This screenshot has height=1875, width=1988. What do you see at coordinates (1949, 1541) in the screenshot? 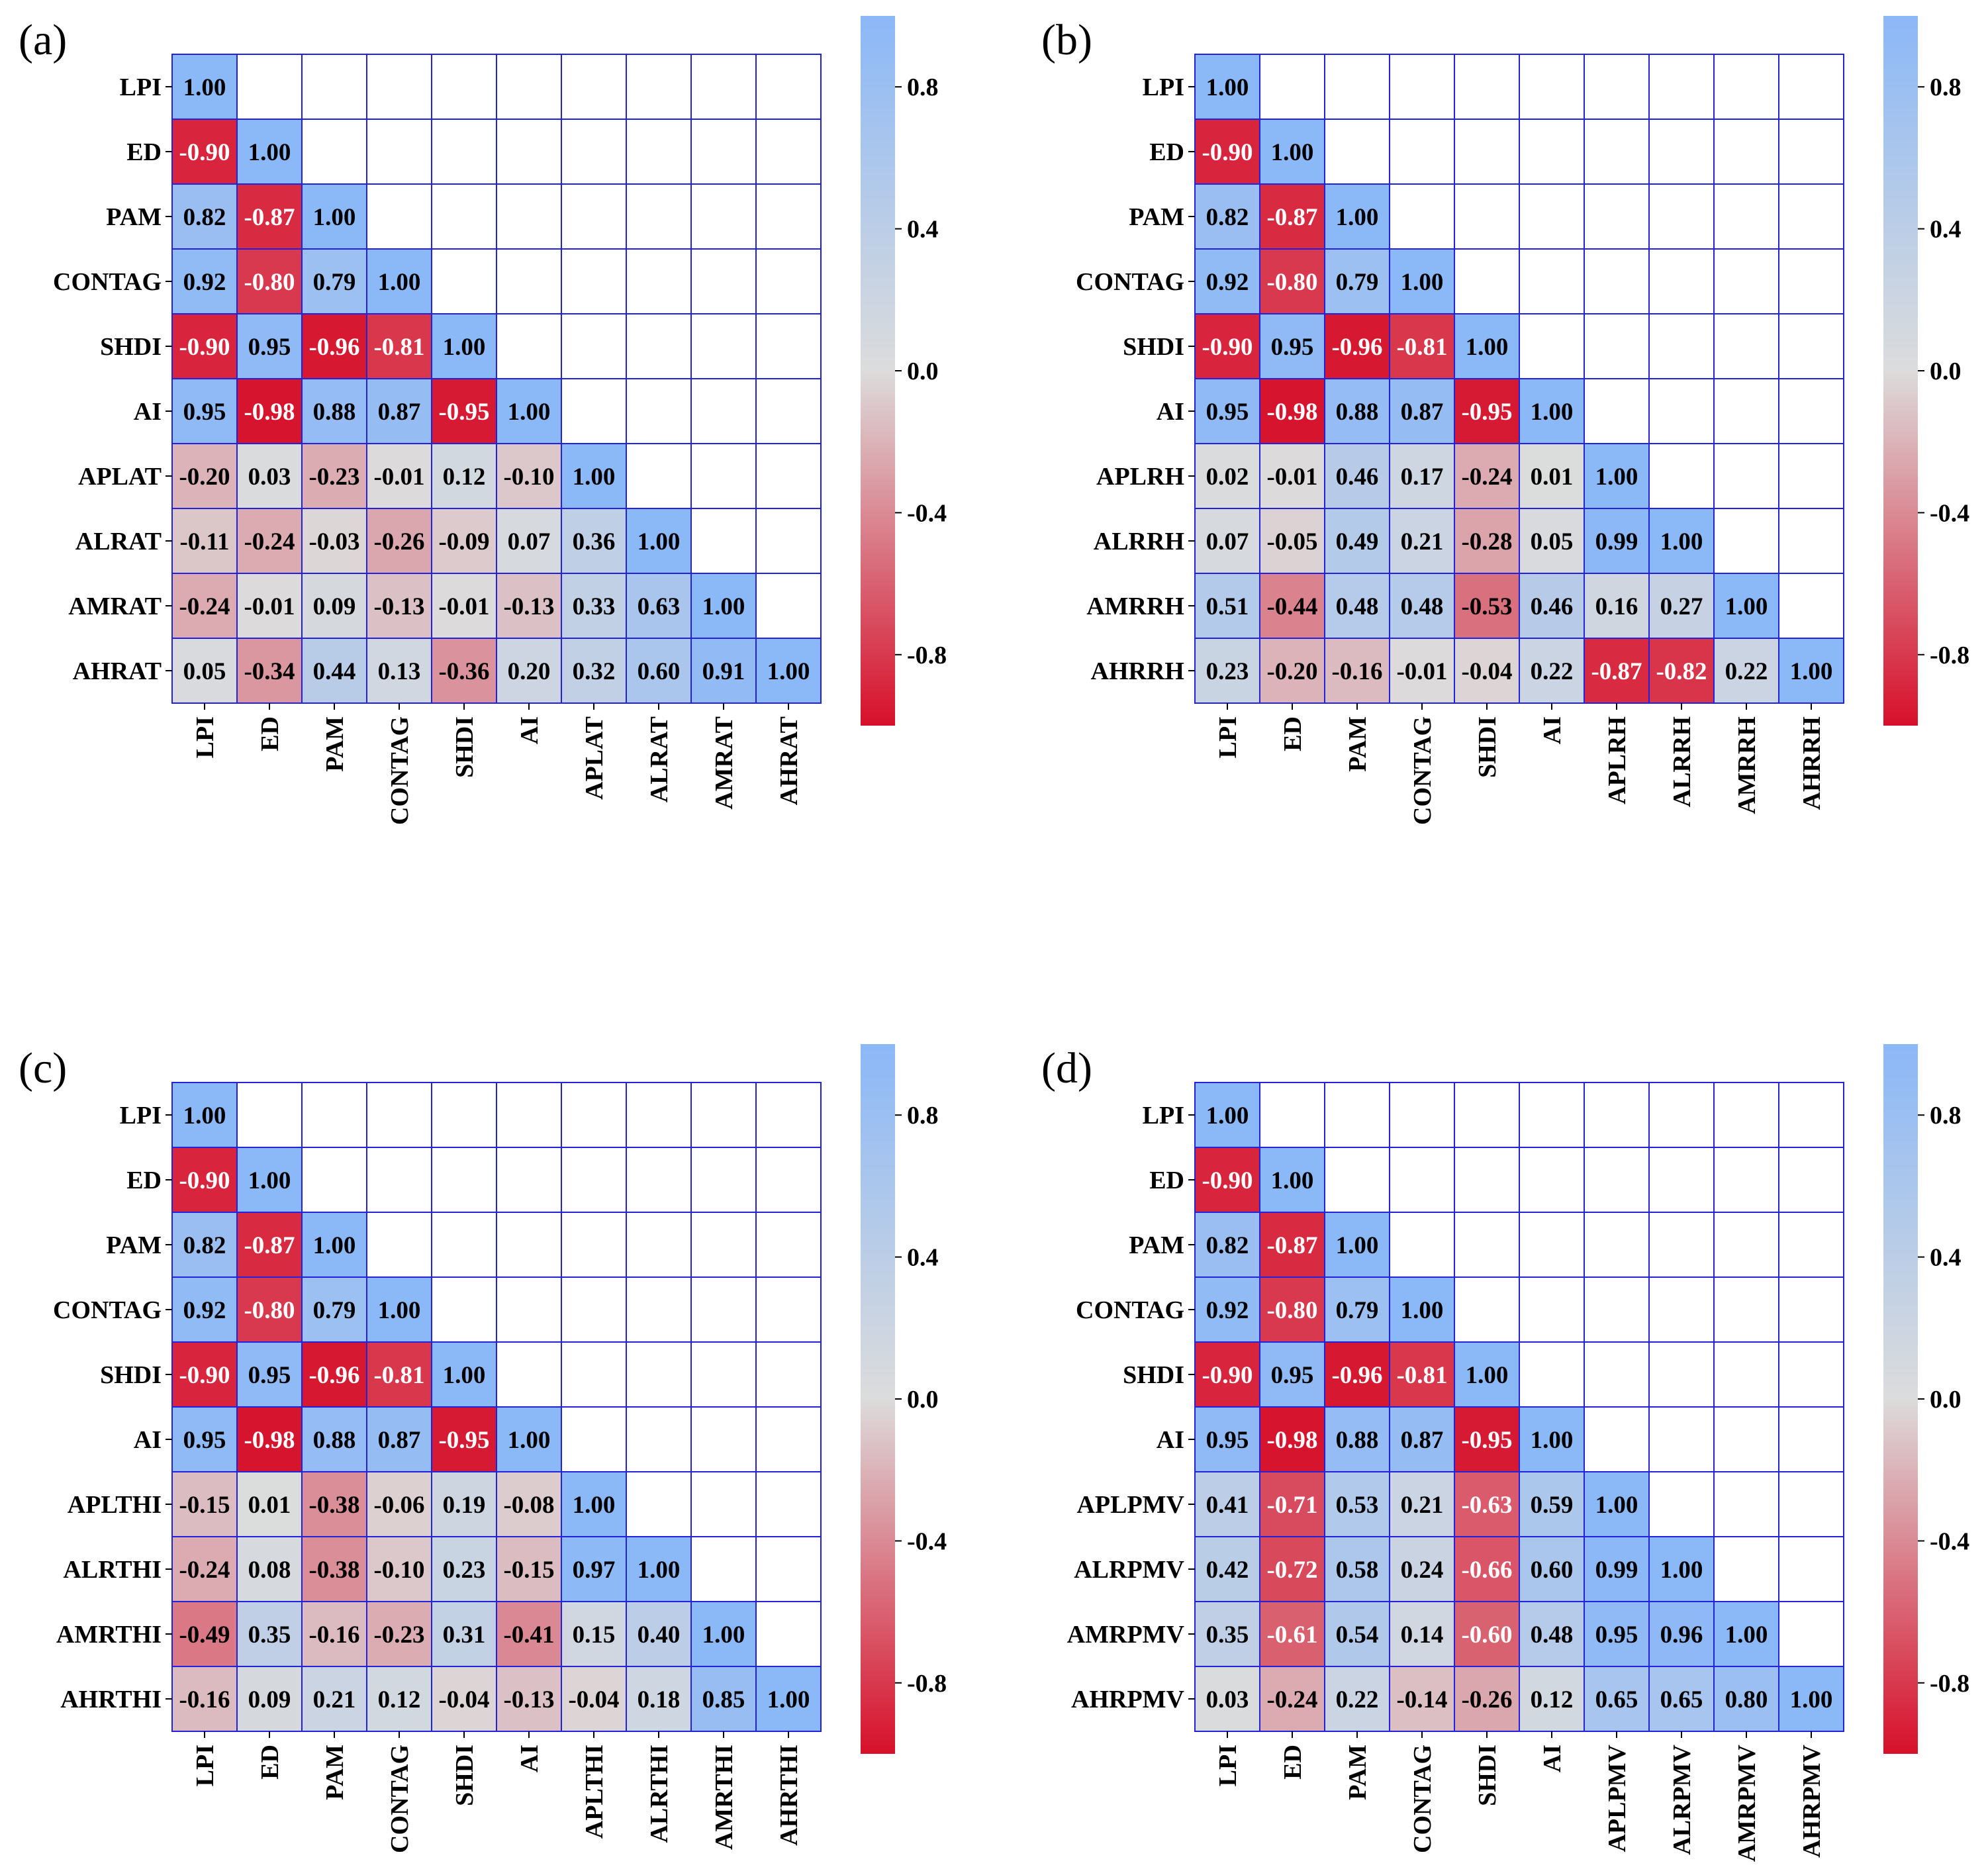
I see `colorbar-tick-label: -0.4` at bounding box center [1949, 1541].